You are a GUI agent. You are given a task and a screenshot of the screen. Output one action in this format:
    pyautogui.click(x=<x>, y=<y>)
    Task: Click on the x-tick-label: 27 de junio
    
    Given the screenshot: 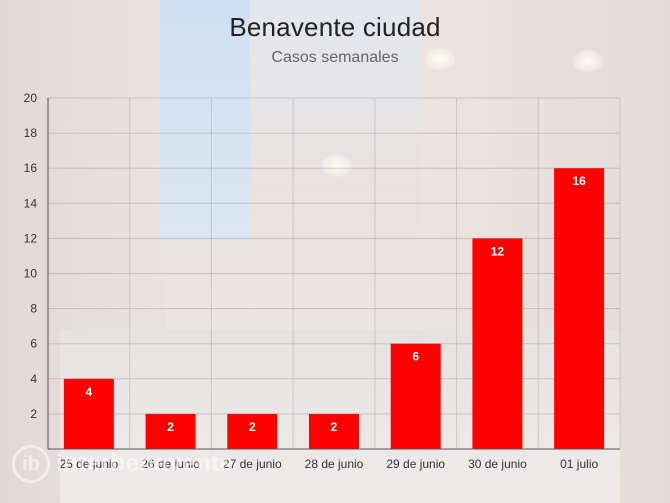 What is the action you would take?
    pyautogui.click(x=252, y=464)
    